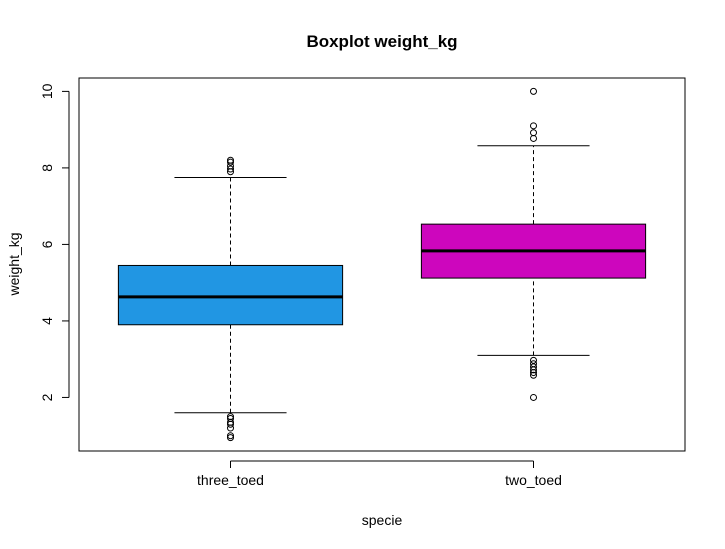  Describe the element at coordinates (14, 264) in the screenshot. I see `y-axis-label: weight_kg` at that location.